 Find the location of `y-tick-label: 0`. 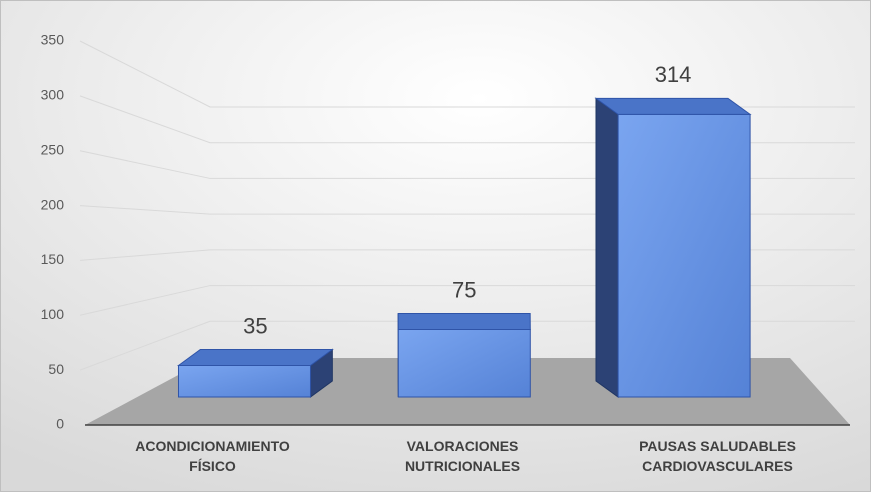

y-tick-label: 0 is located at coordinates (60, 424).